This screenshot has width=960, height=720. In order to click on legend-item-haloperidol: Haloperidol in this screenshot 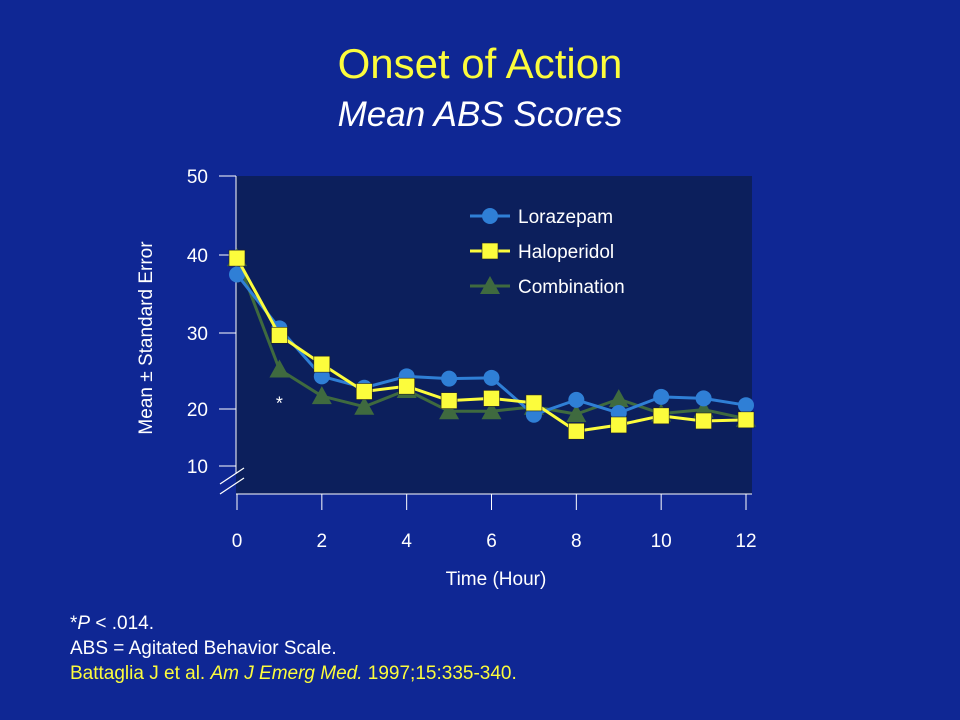, I will do `click(542, 252)`.